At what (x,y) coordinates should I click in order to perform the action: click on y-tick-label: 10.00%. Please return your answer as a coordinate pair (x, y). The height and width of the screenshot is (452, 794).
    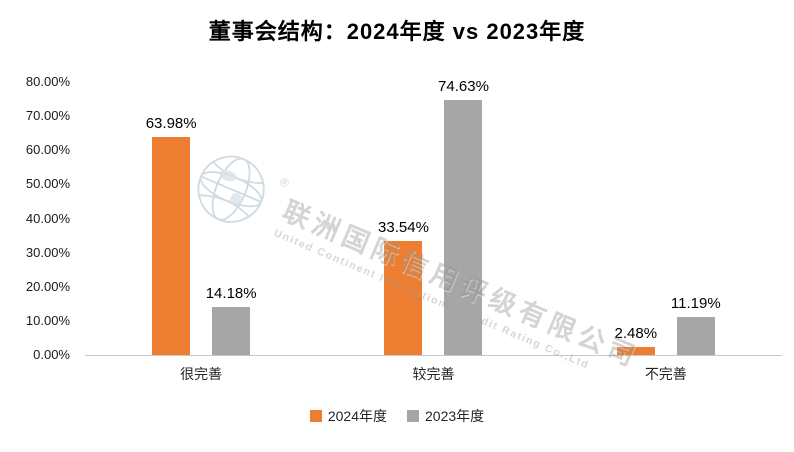
    Looking at the image, I should click on (47, 320).